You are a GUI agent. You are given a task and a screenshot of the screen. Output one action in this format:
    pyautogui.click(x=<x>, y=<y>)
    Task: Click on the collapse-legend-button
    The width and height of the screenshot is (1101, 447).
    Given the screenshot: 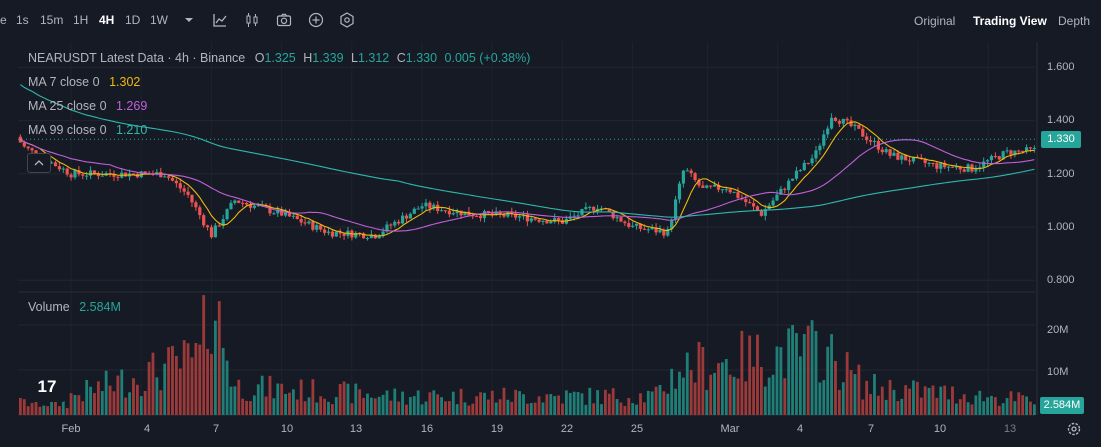 What is the action you would take?
    pyautogui.click(x=39, y=163)
    